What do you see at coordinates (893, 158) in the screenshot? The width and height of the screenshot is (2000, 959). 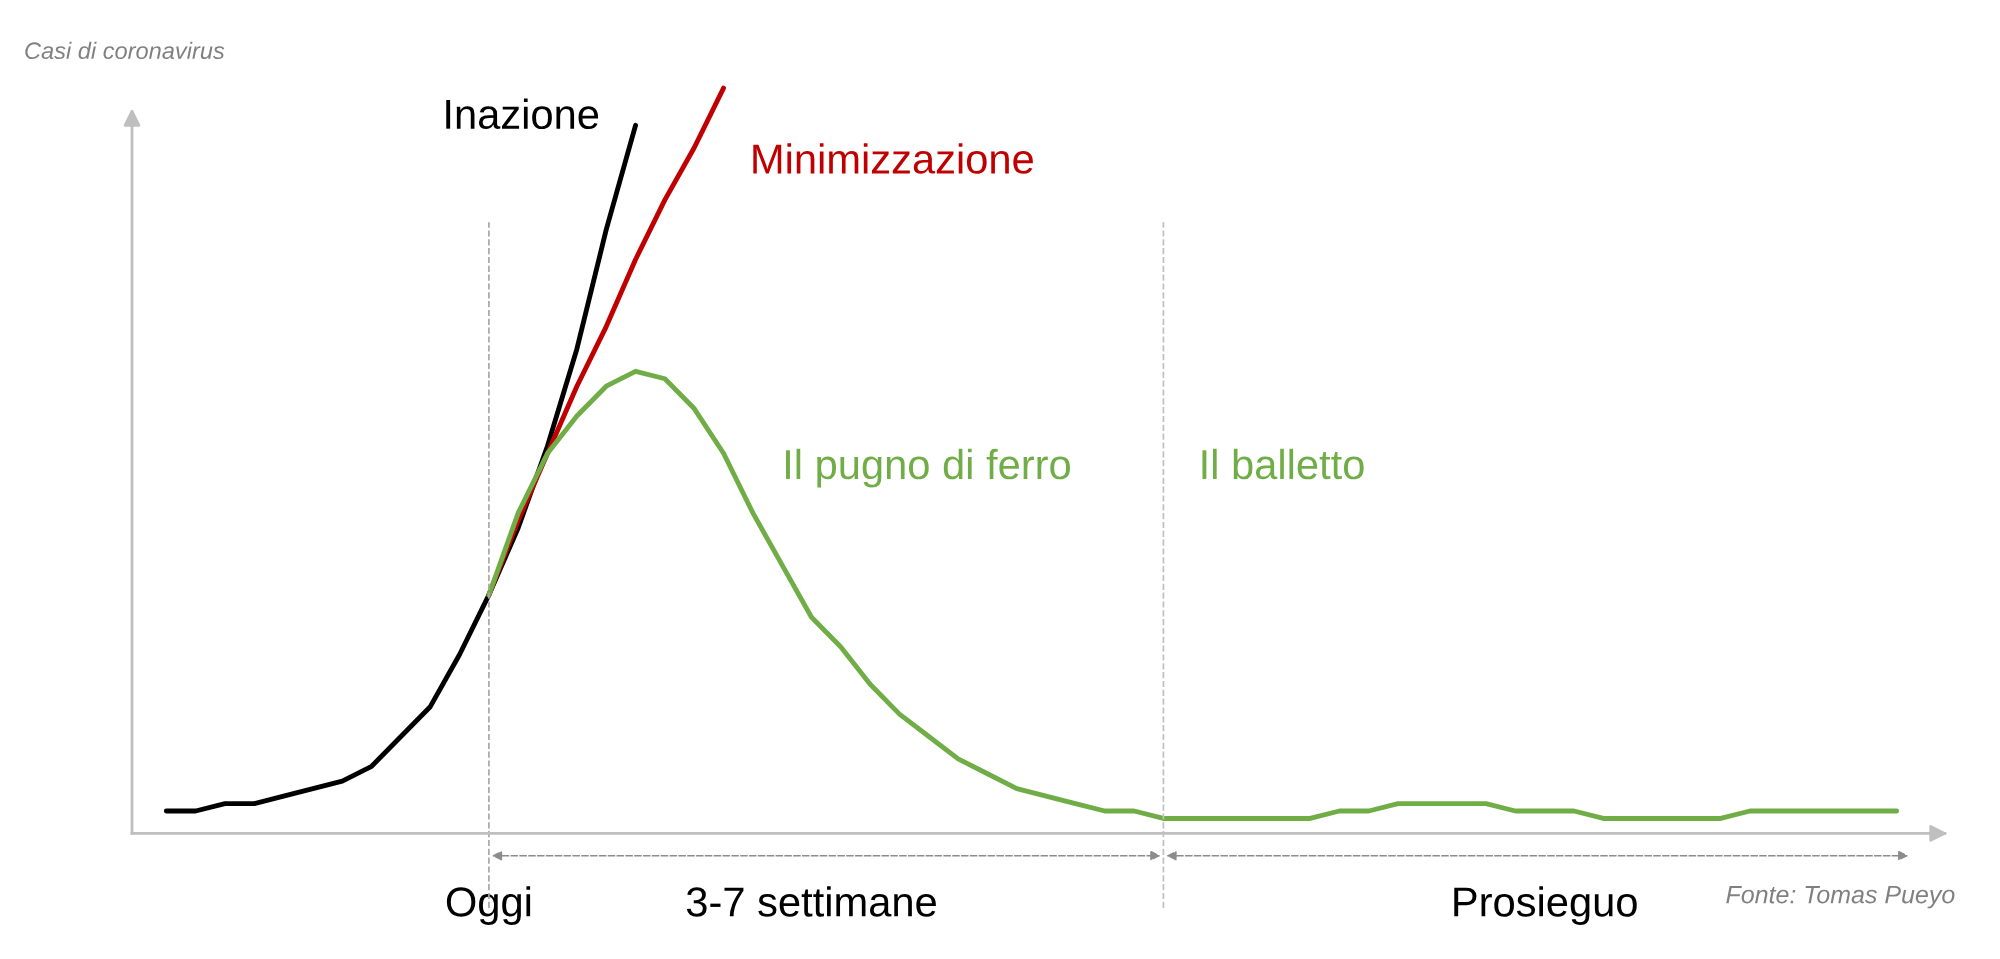 I see `series-label: Minimizzazione` at bounding box center [893, 158].